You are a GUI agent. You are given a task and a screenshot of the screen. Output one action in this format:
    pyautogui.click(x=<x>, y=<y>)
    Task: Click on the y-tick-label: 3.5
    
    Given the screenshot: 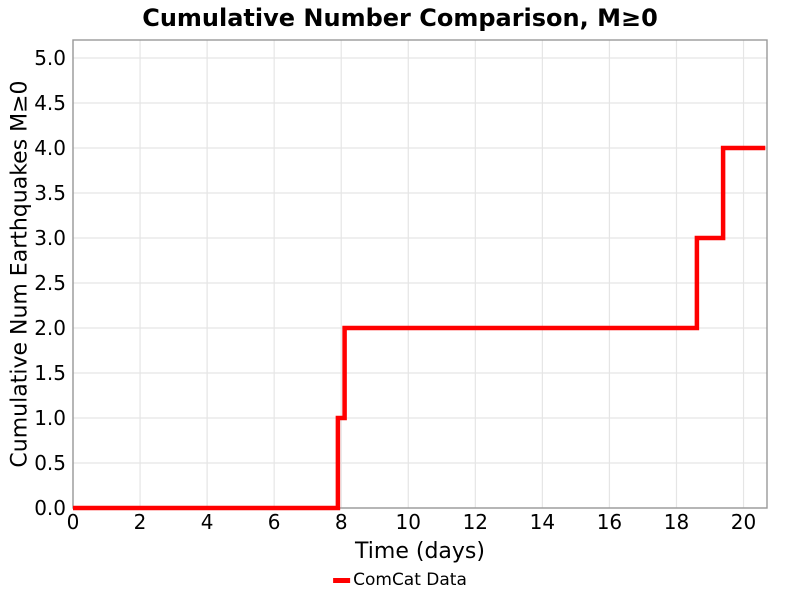 What is the action you would take?
    pyautogui.click(x=50, y=193)
    